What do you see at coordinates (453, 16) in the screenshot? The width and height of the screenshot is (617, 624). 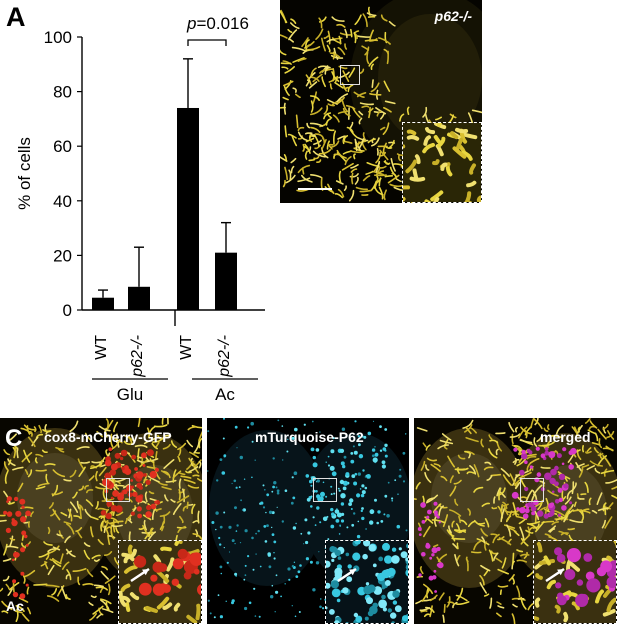 I see `genotype-label: p62-/-` at bounding box center [453, 16].